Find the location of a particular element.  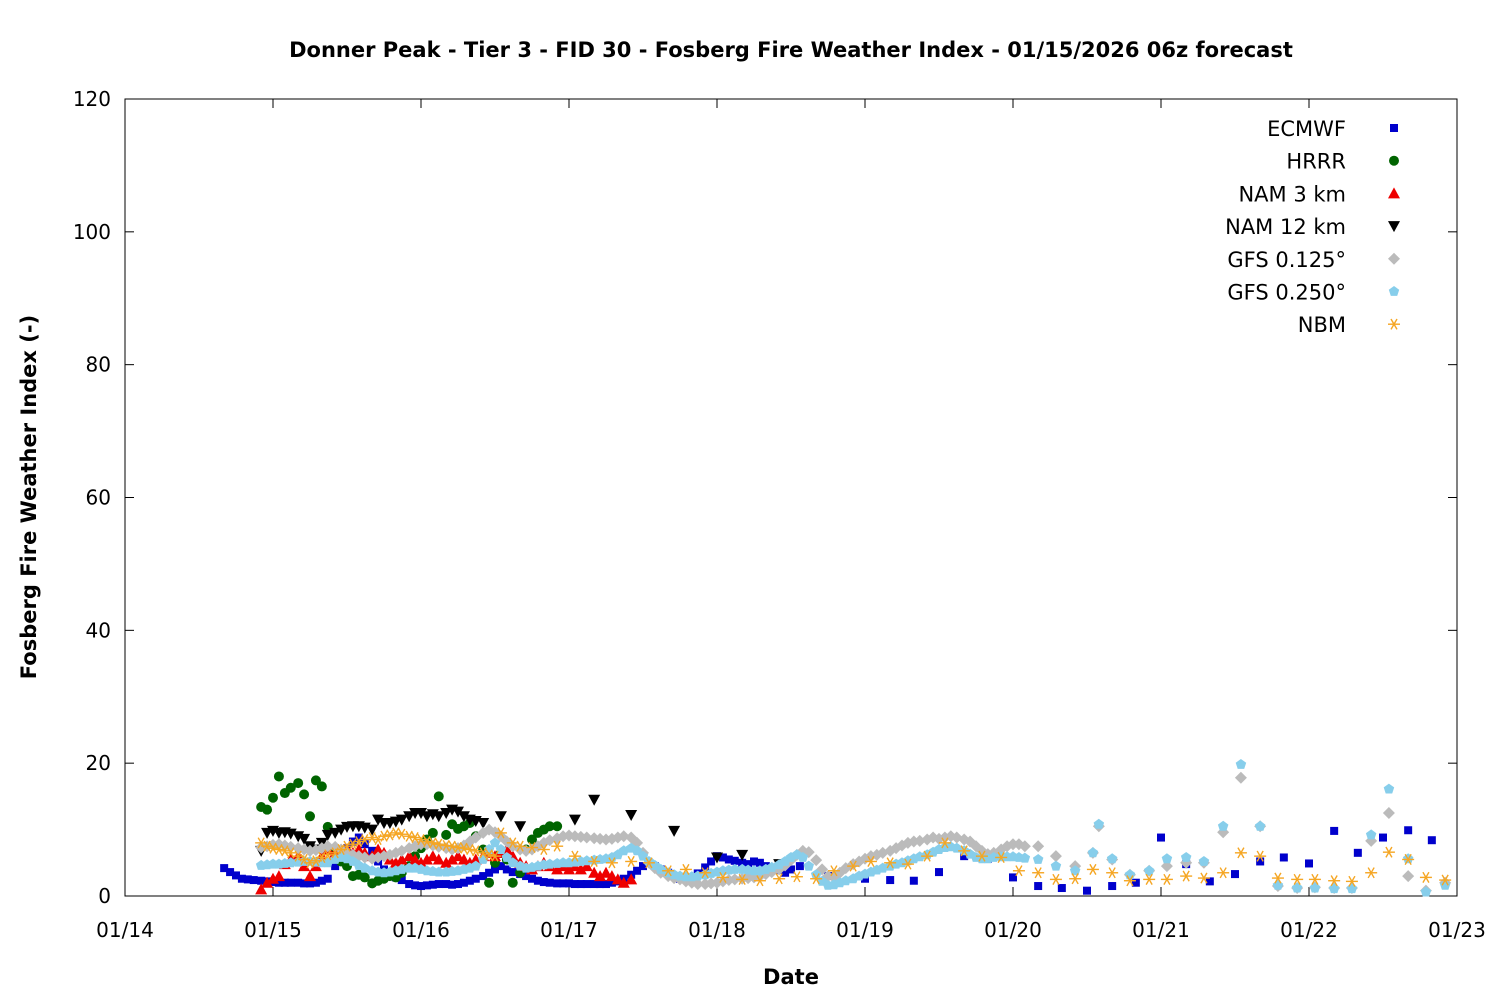

y-tick: 40 is located at coordinates (771, 630).